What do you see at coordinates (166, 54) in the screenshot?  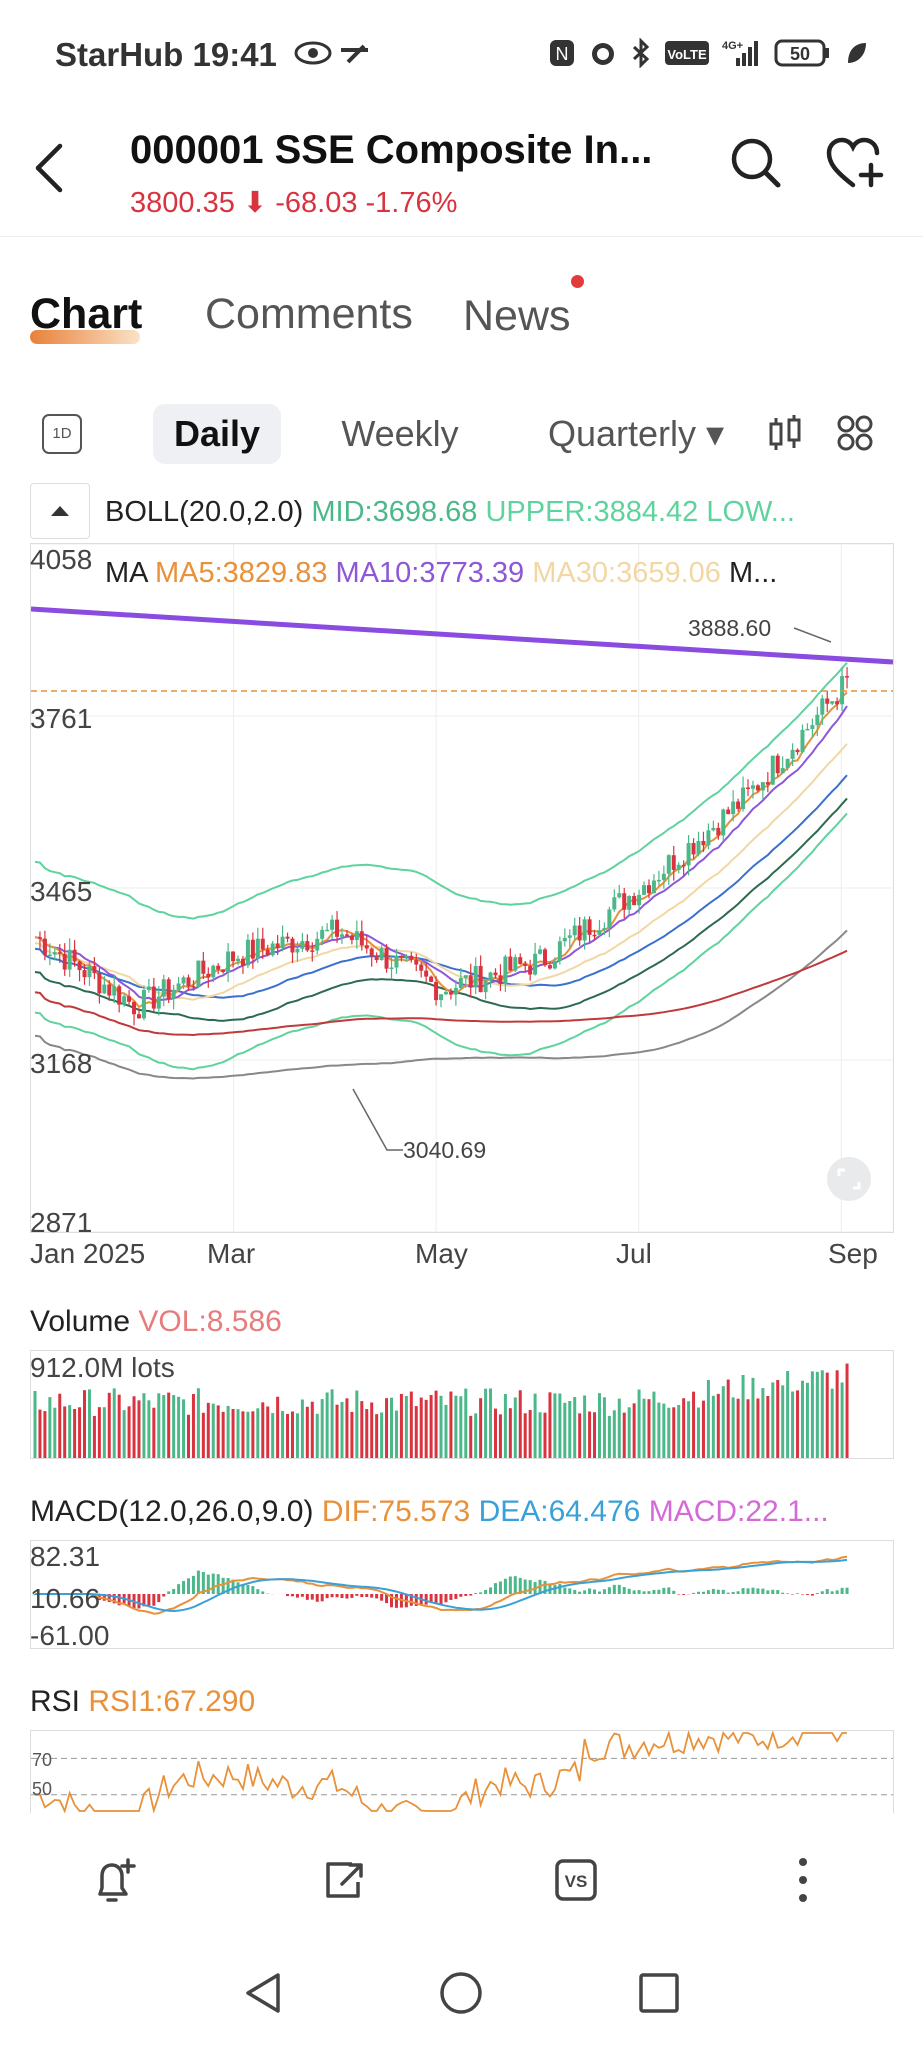 I see `status-carrier-time: StarHub 19:41` at bounding box center [166, 54].